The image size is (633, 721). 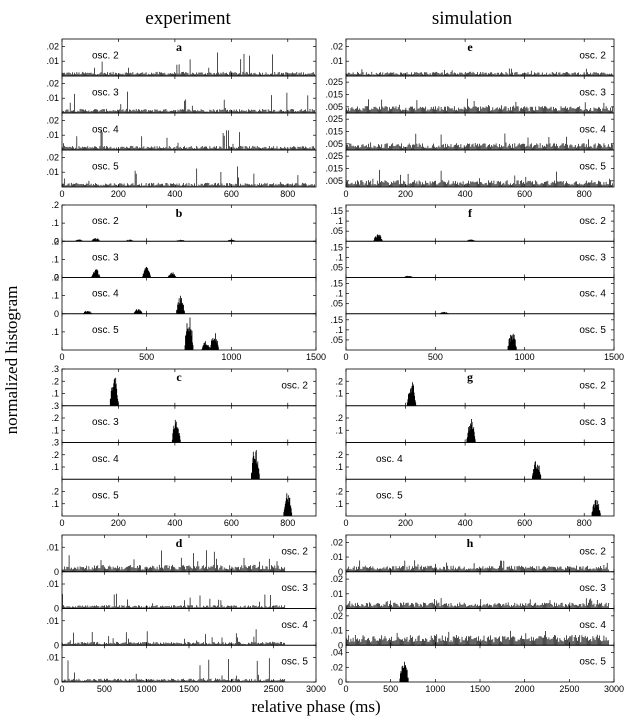 What do you see at coordinates (524, 194) in the screenshot?
I see `x-tick-label: 600` at bounding box center [524, 194].